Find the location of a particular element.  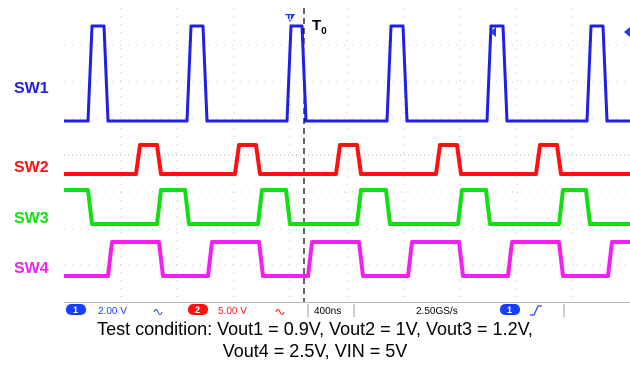

trigger-arrow-icon is located at coordinates (290, 18).